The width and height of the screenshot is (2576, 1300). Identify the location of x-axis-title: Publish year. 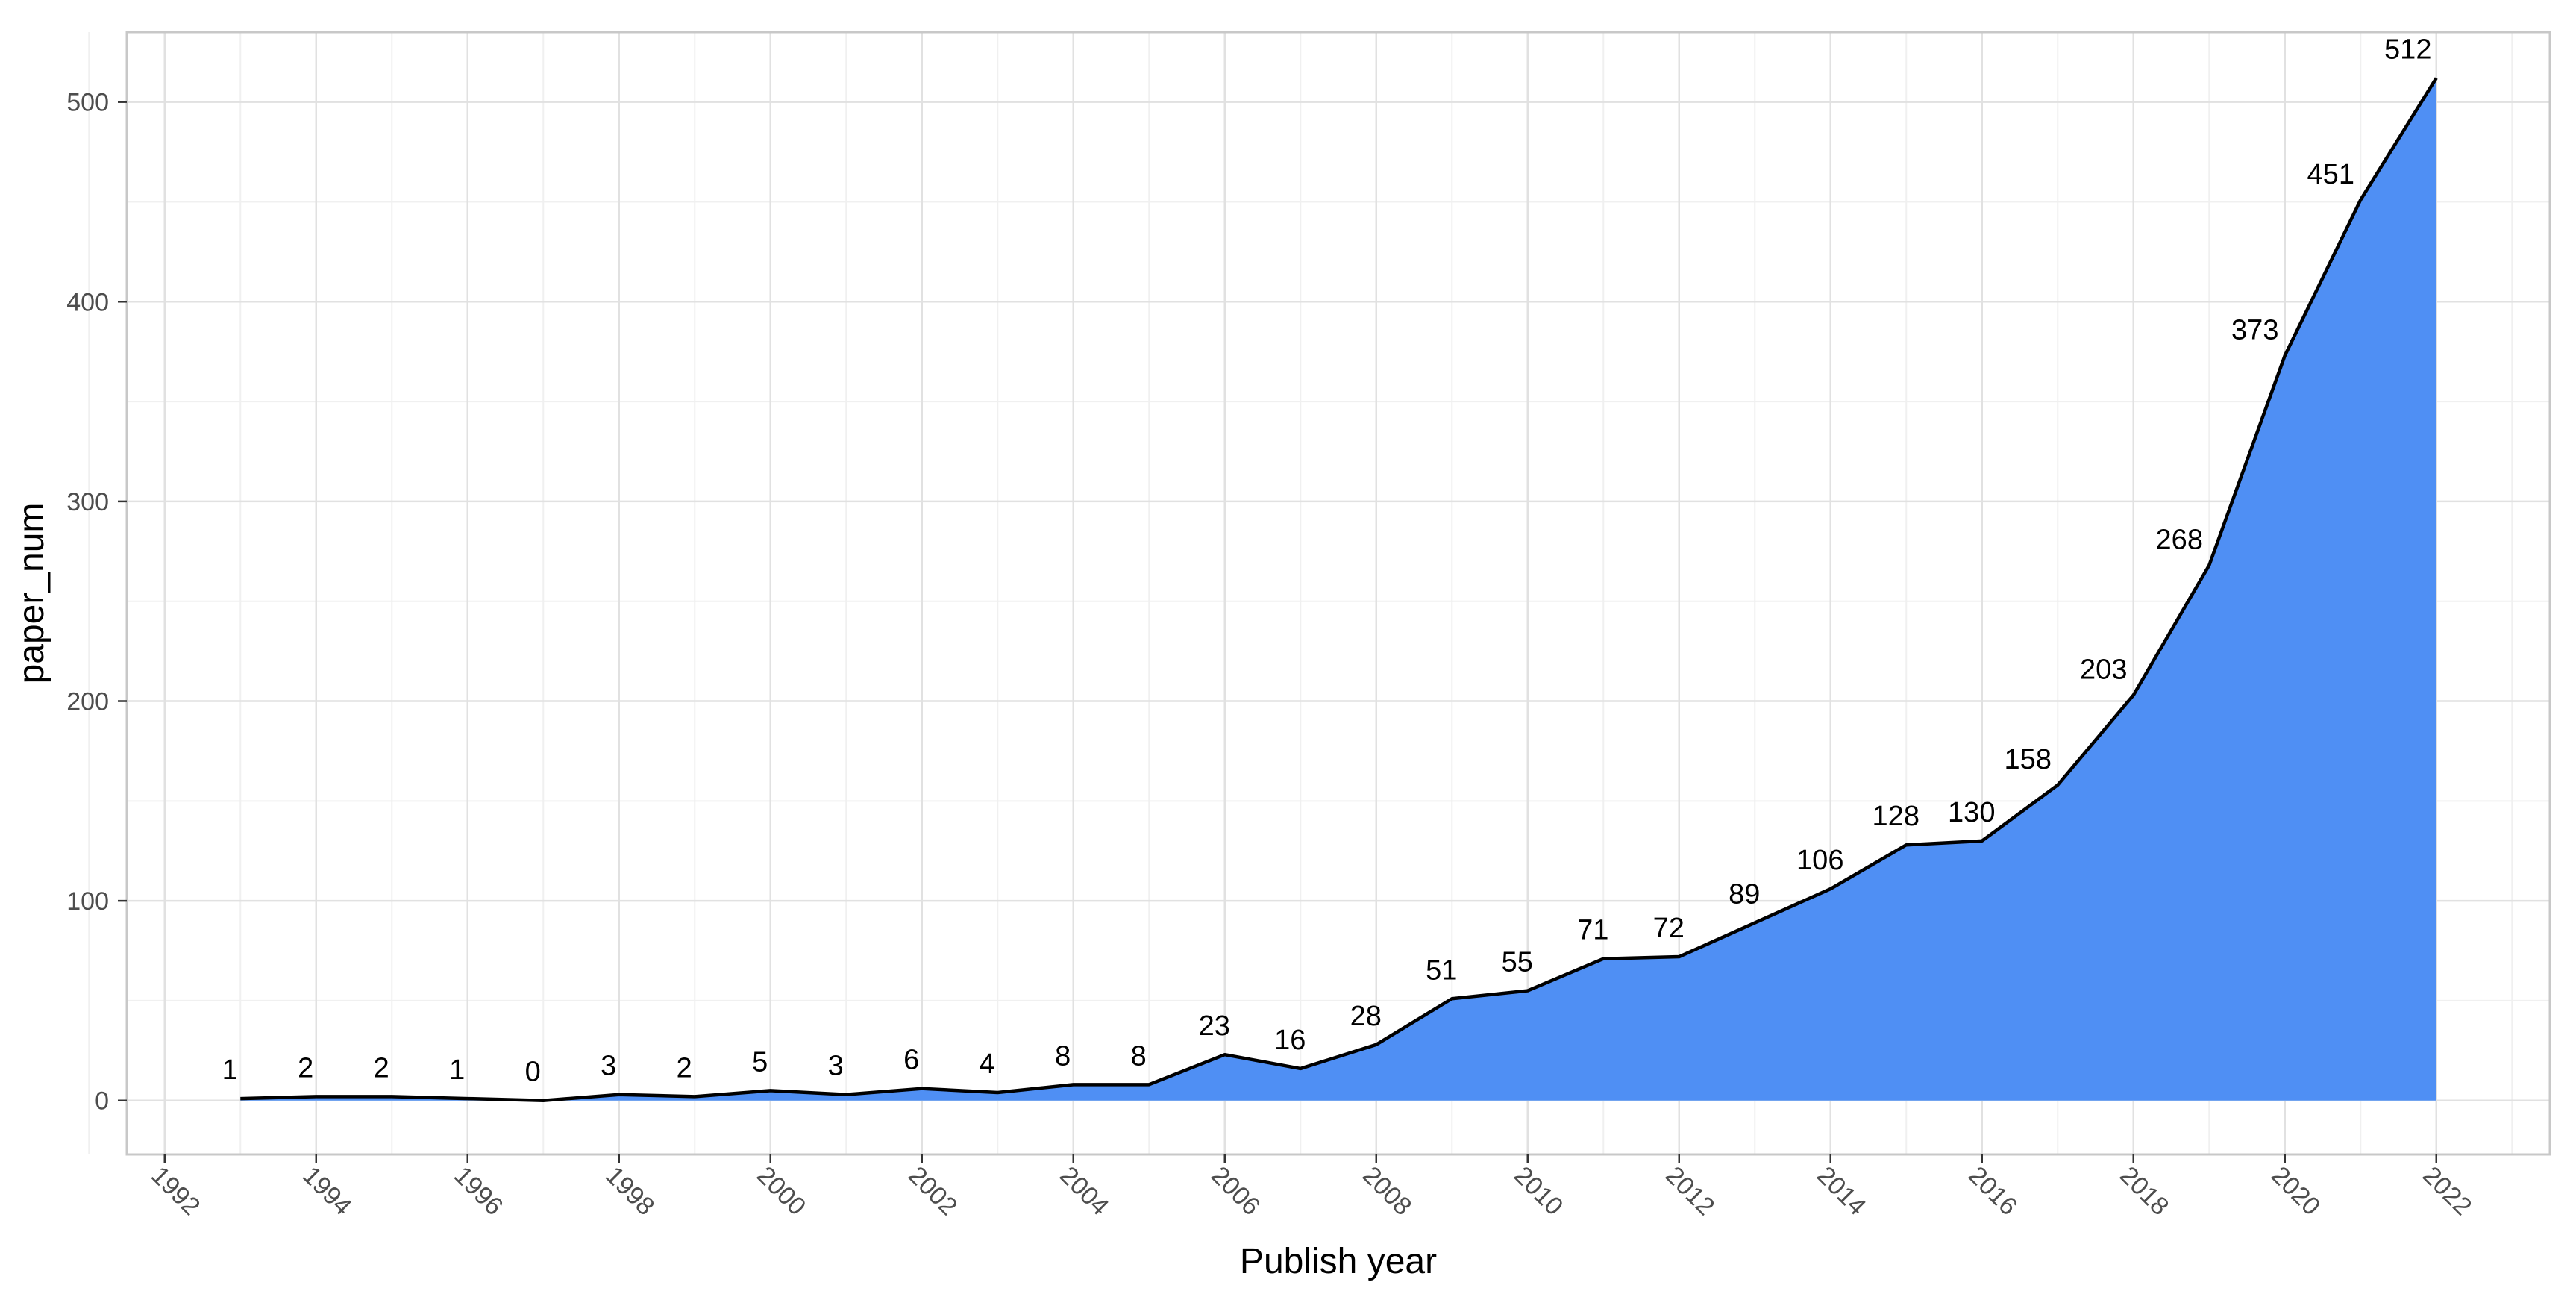
(1338, 1262).